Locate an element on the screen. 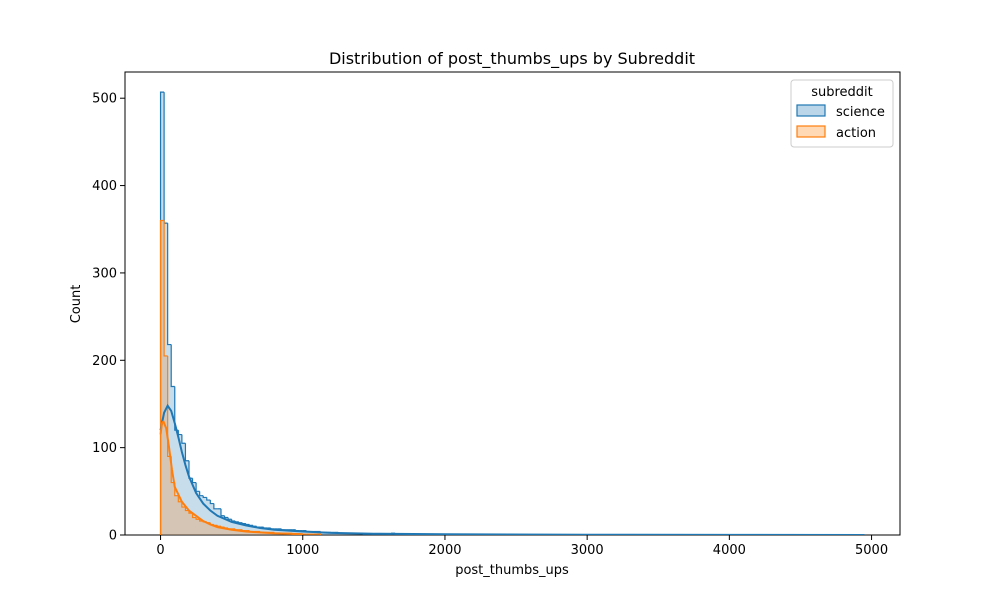 The image size is (1000, 600). x-tick-label: 4000 is located at coordinates (729, 550).